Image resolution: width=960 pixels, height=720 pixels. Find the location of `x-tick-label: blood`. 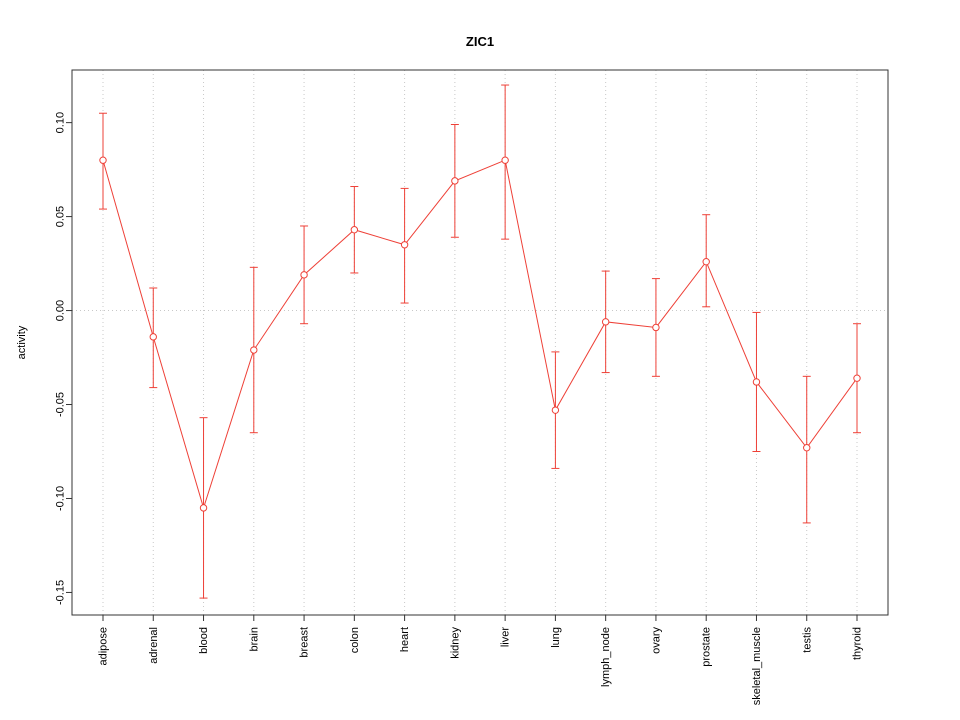

x-tick-label: blood is located at coordinates (204, 640).